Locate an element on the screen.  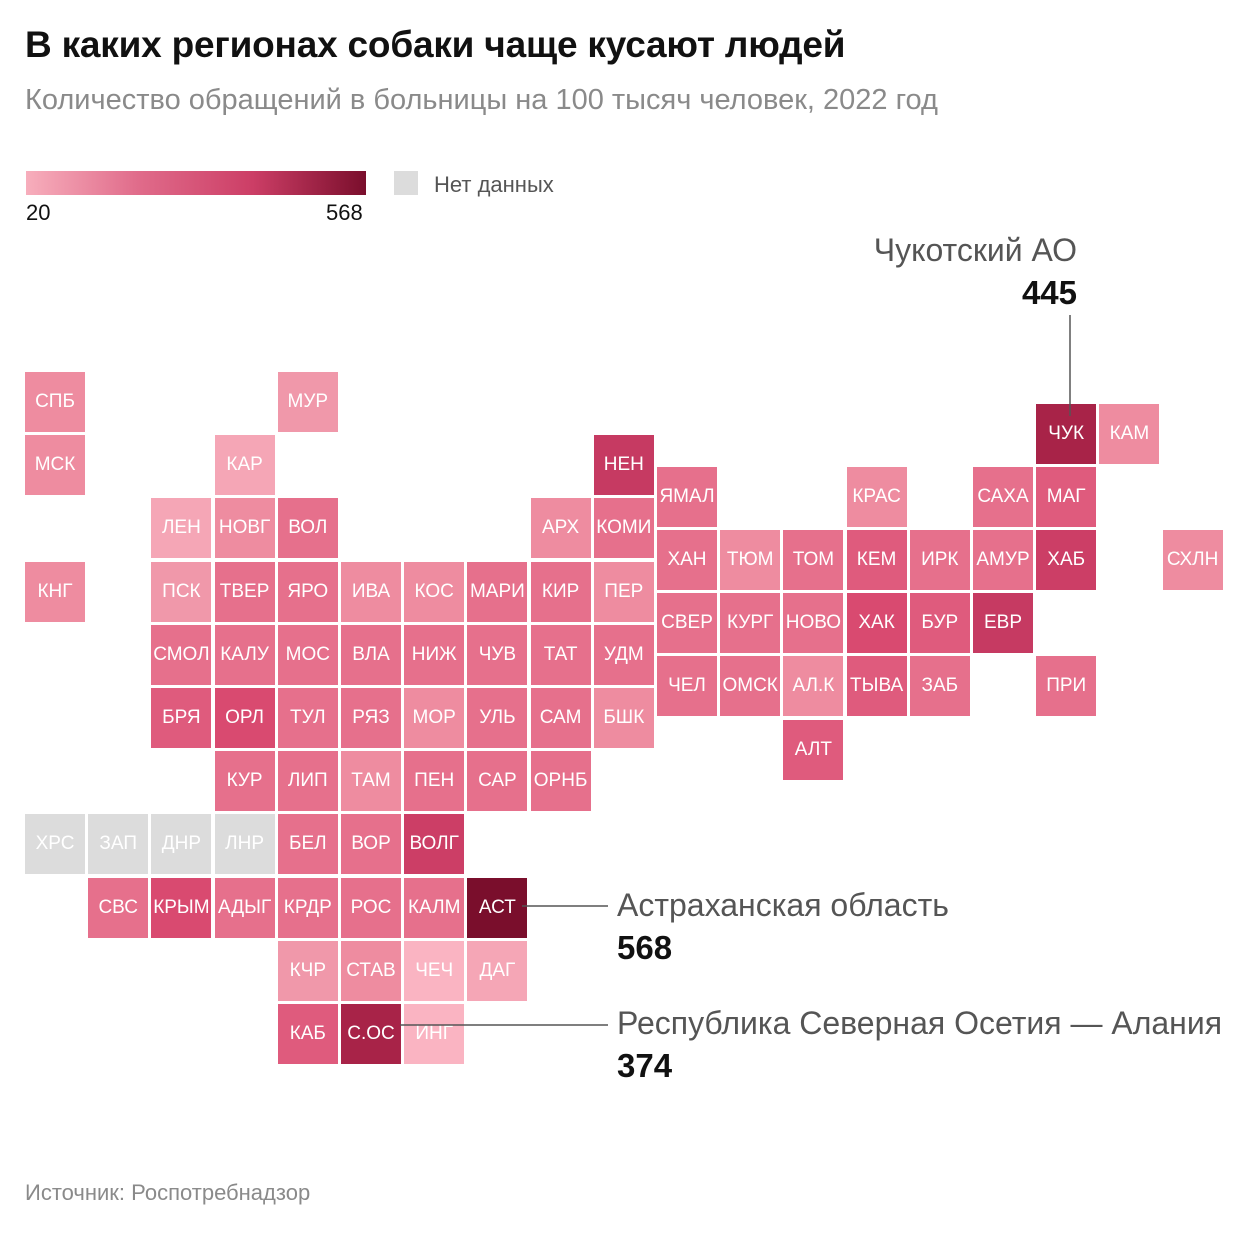
legend-max-label: 568 is located at coordinates (344, 212).